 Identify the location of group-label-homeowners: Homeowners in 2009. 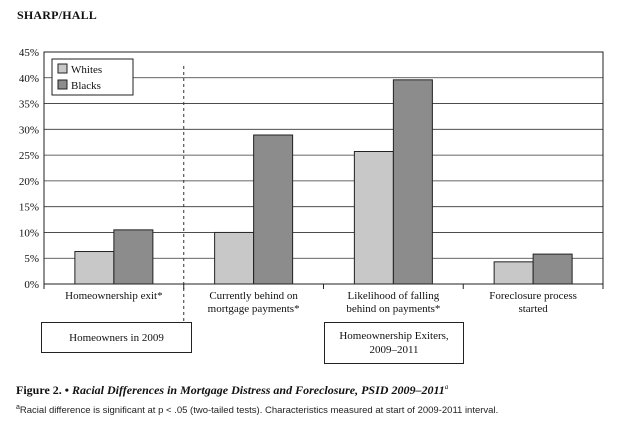
(116, 337).